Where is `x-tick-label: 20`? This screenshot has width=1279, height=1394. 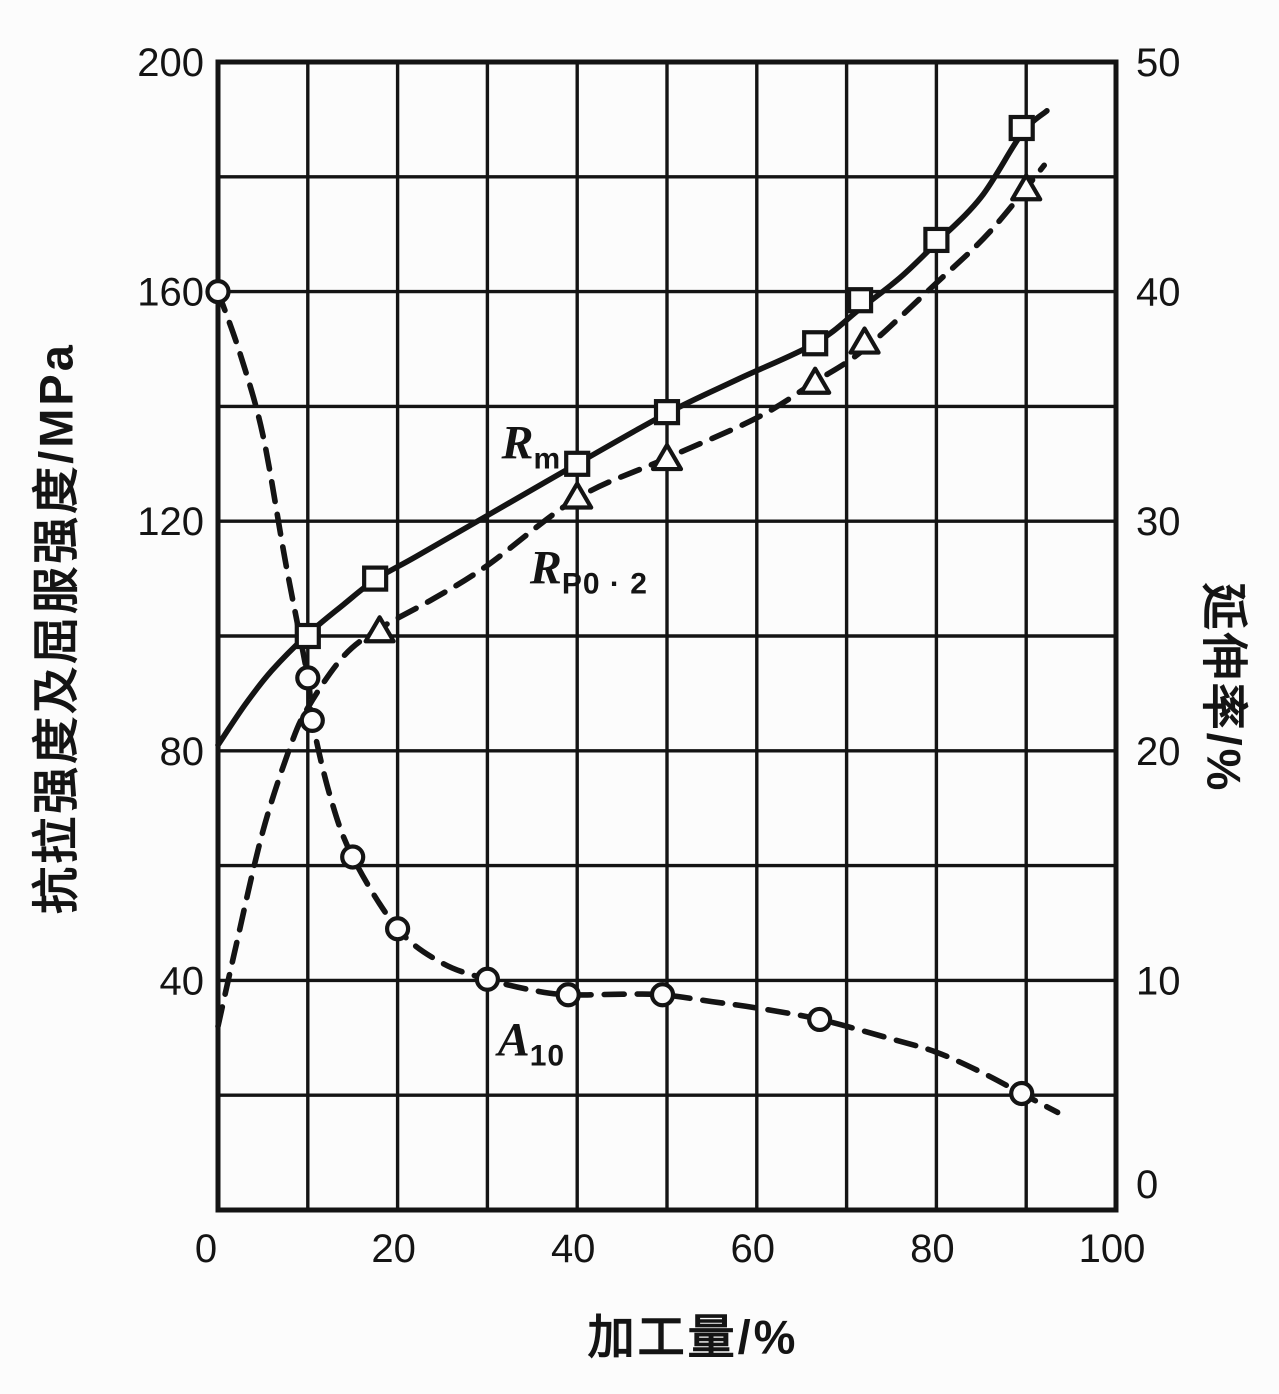 x-tick-label: 20 is located at coordinates (393, 1249).